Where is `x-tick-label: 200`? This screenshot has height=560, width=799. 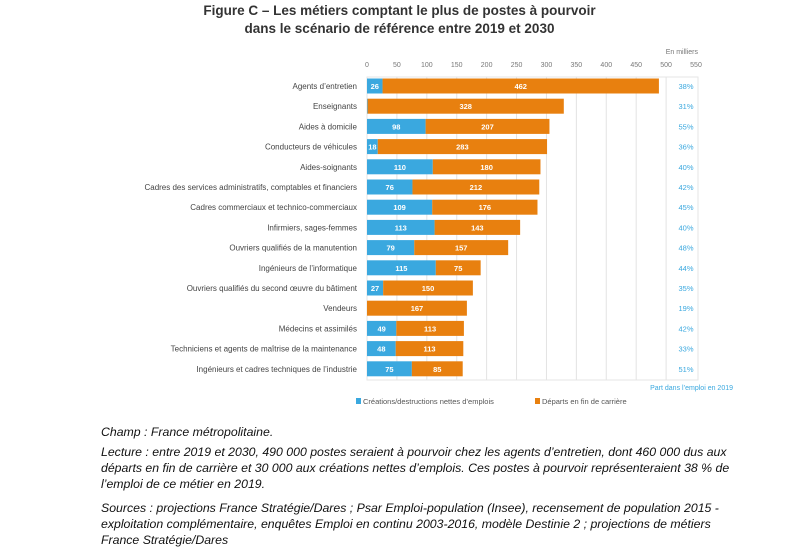
x-tick-label: 200 is located at coordinates (487, 65).